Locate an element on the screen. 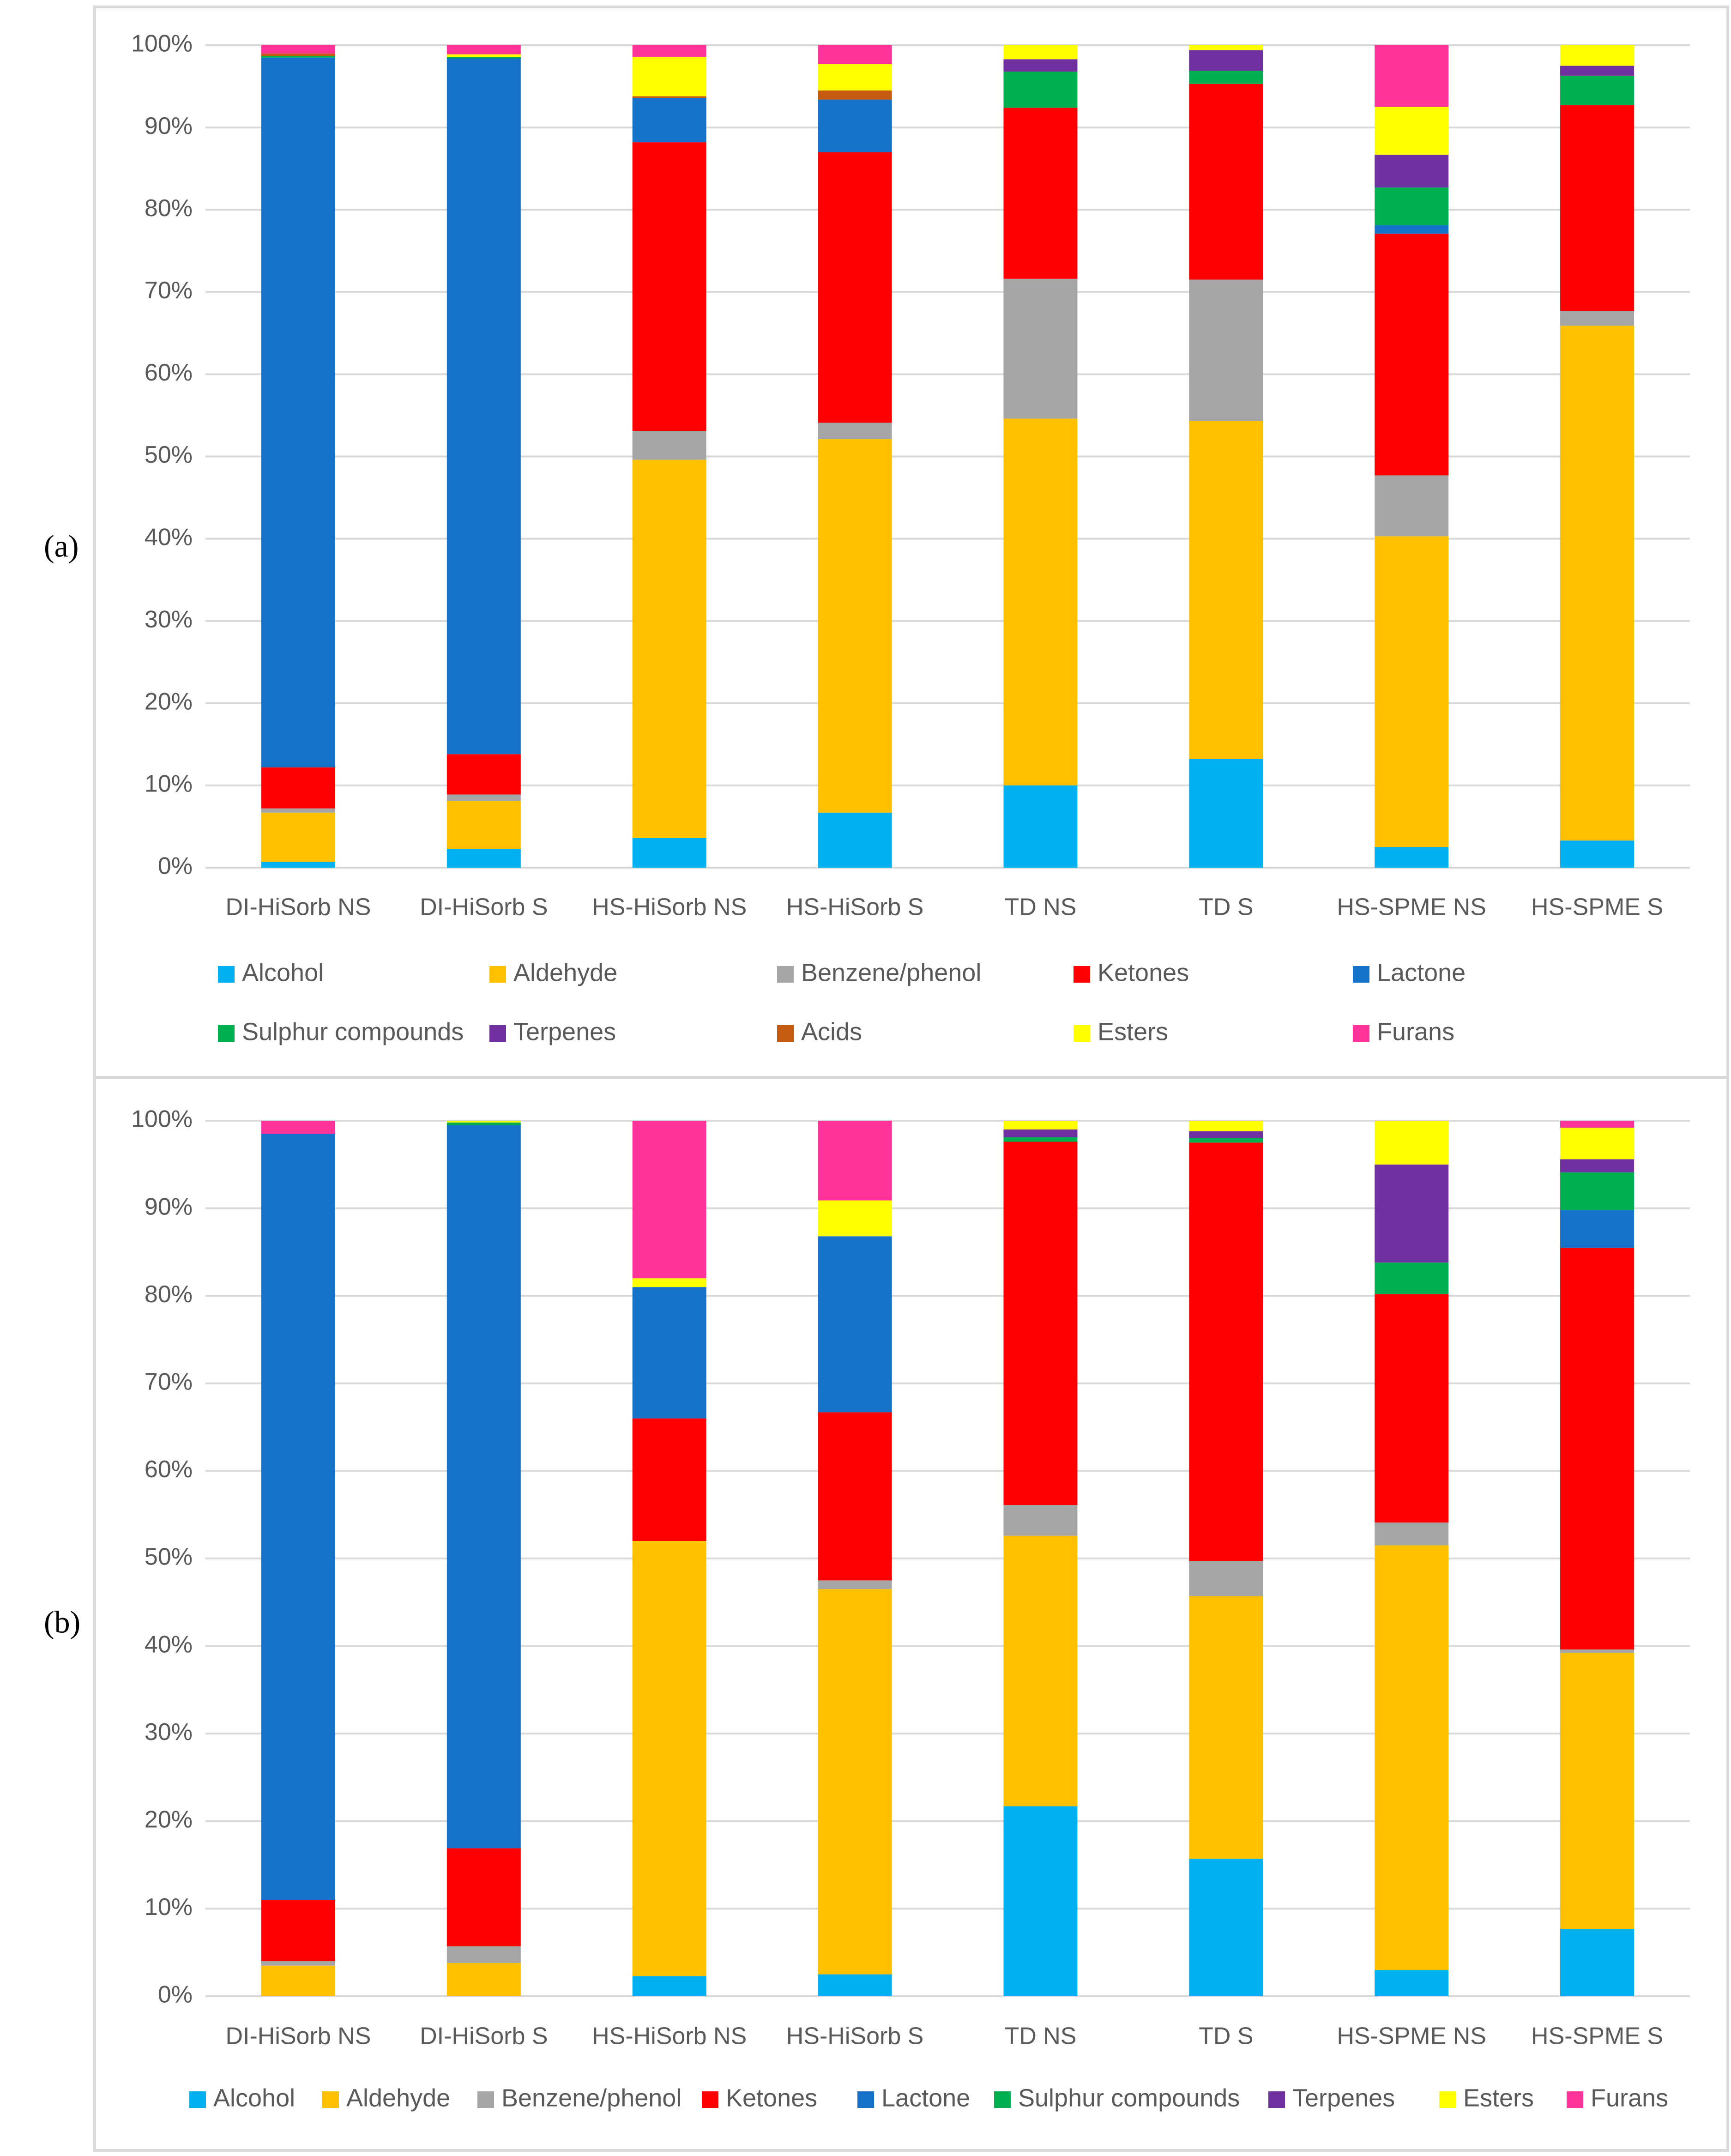 The width and height of the screenshot is (1731, 2156). legend-label-lactone: Lactone is located at coordinates (925, 2098).